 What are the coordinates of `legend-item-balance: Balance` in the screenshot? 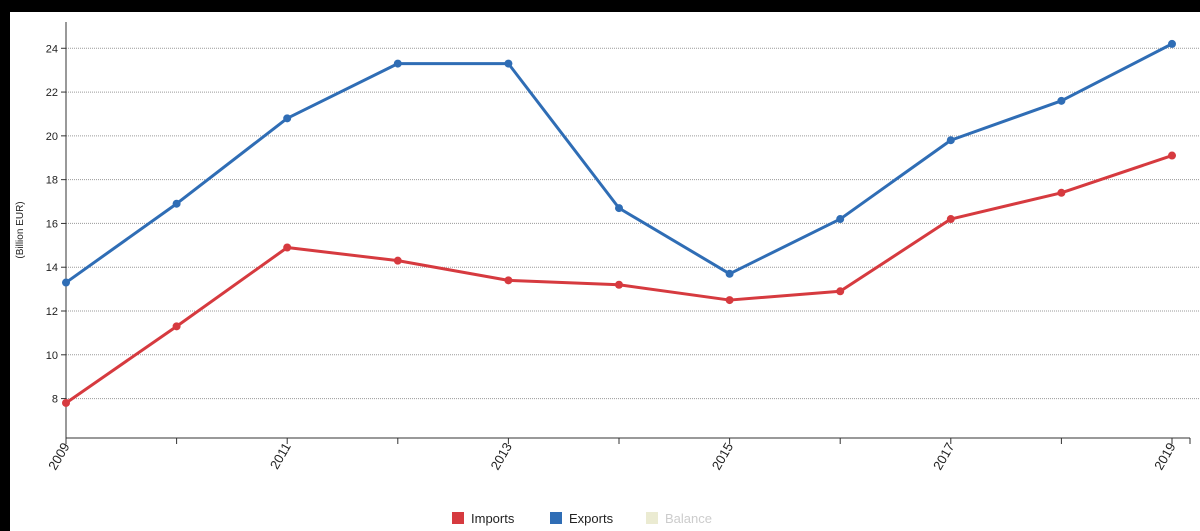 It's located at (679, 518).